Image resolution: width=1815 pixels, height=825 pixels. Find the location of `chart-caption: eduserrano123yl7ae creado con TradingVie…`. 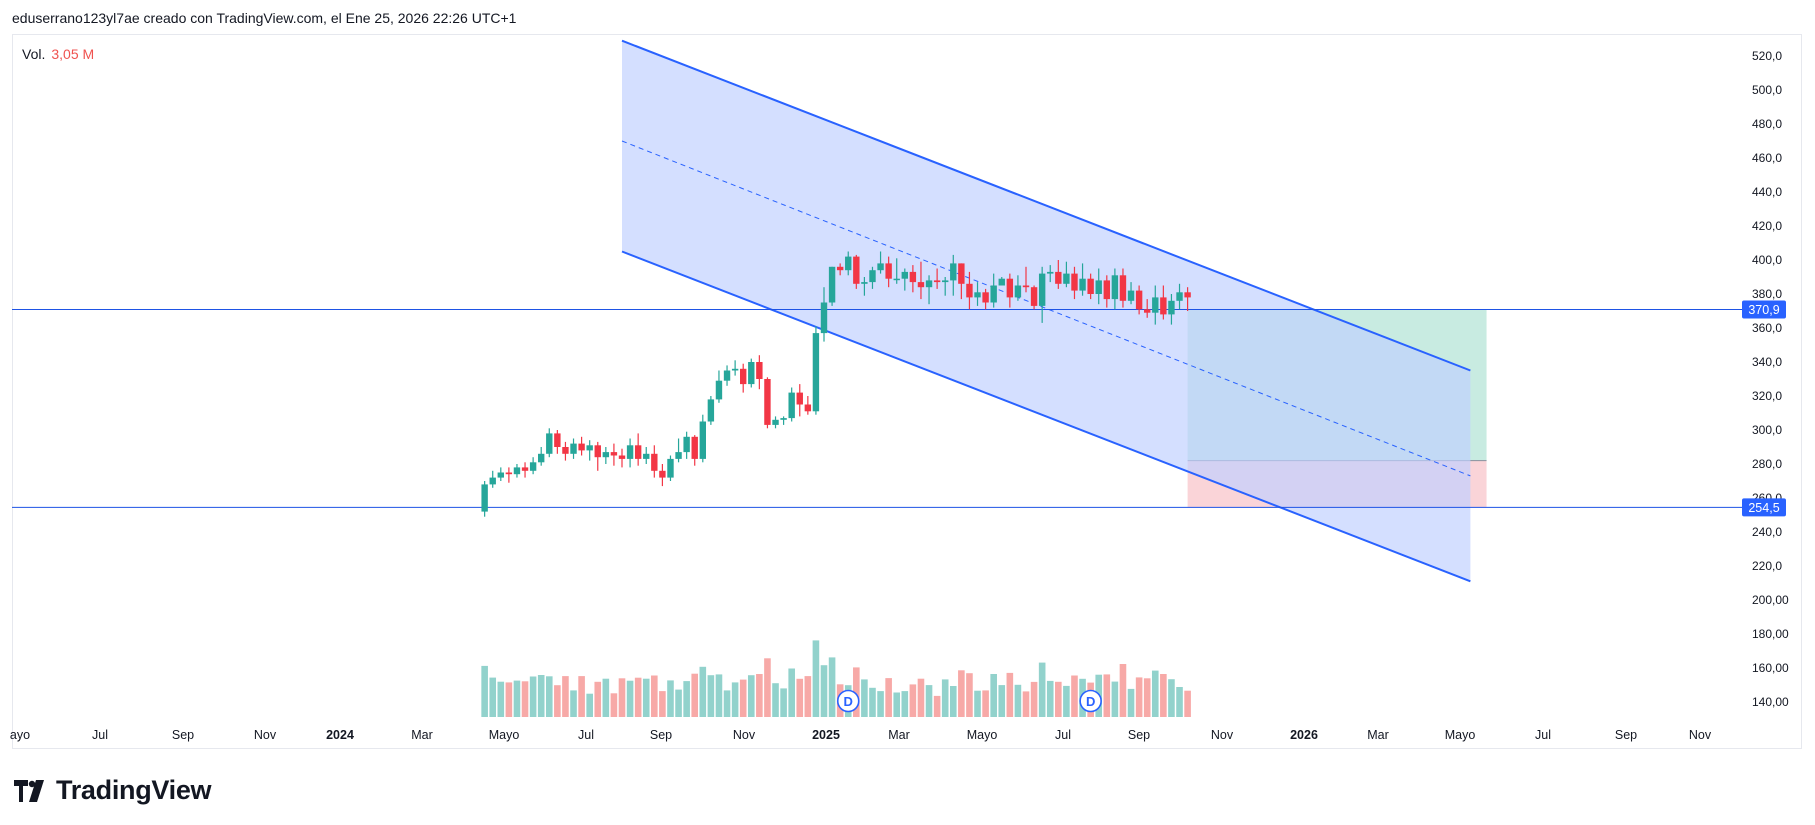

chart-caption: eduserrano123yl7ae creado con TradingVie… is located at coordinates (264, 18).